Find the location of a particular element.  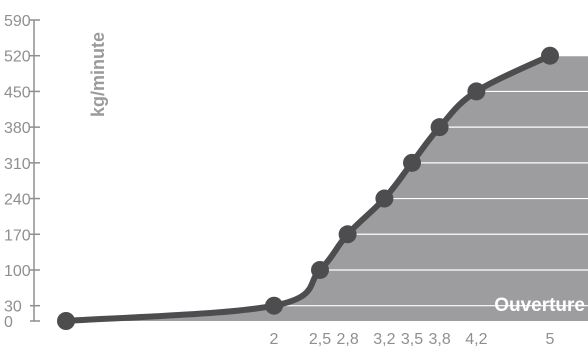

y-tick-label: 170 is located at coordinates (17, 235).